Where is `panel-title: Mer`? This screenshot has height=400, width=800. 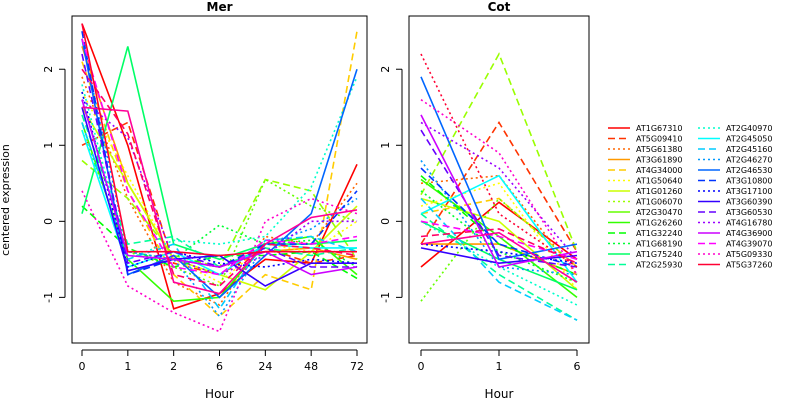 panel-title: Mer is located at coordinates (220, 7).